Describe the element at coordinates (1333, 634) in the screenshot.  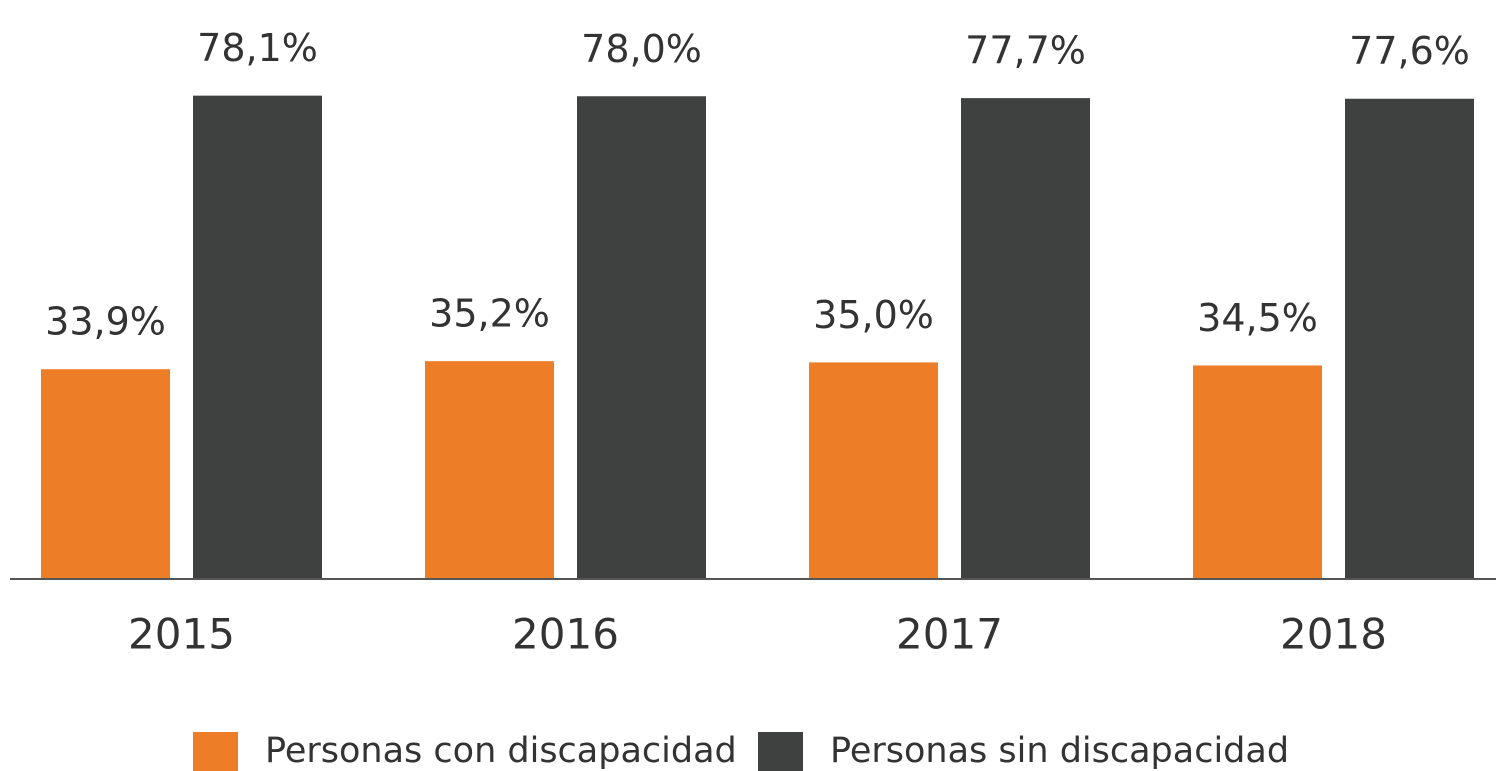
I see `x-tick-label: 2018` at that location.